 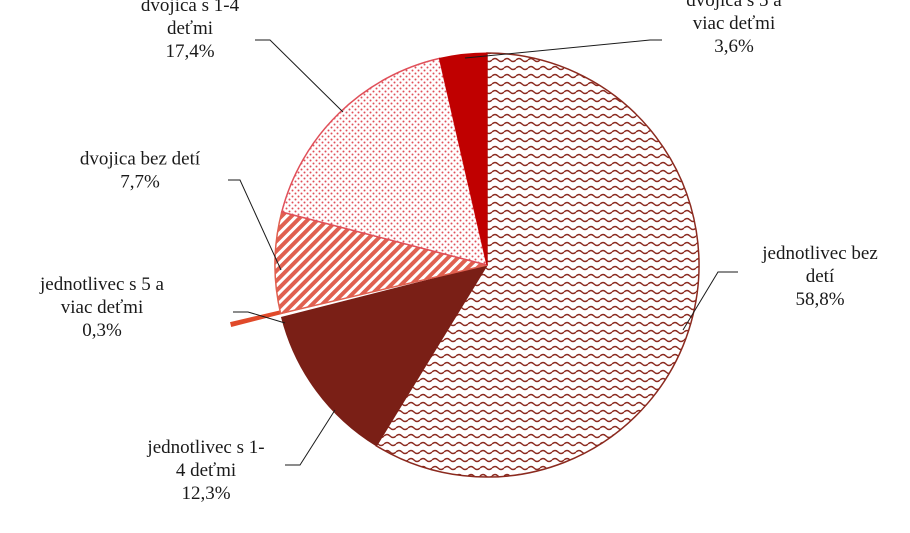 I want to click on slice-name-line-4-0: dvojica s 1-4, so click(x=190, y=8).